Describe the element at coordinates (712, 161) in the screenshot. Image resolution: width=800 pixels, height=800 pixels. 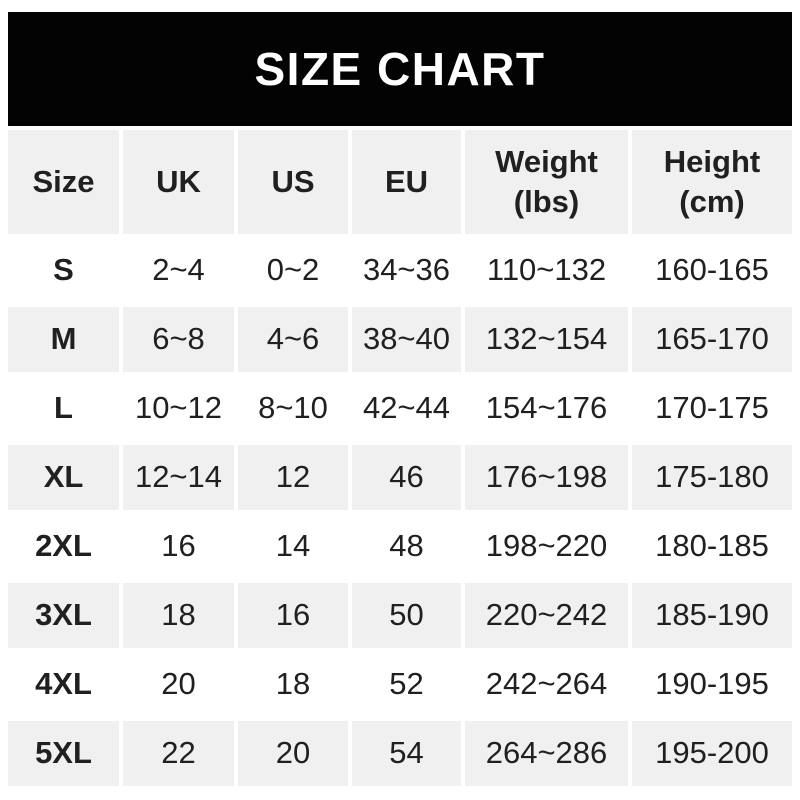
I see `col-header-label: Height` at that location.